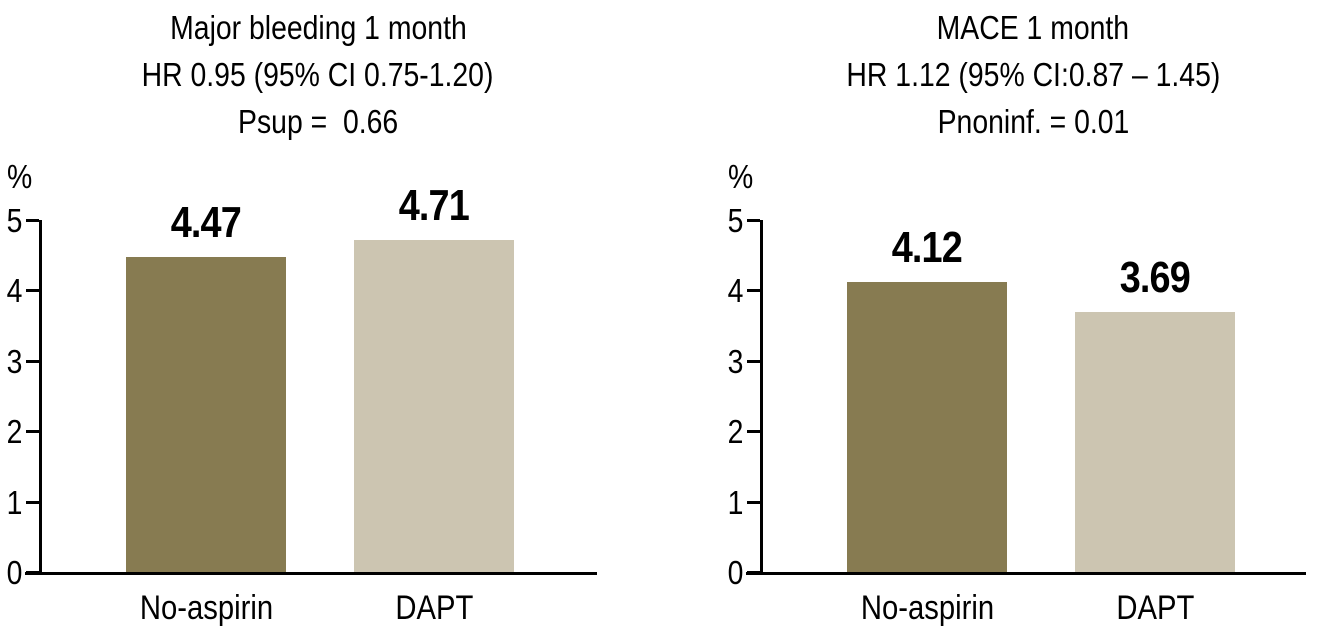 Image resolution: width=1318 pixels, height=641 pixels. I want to click on bar-value-label-no-aspirin: 4.47, so click(206, 222).